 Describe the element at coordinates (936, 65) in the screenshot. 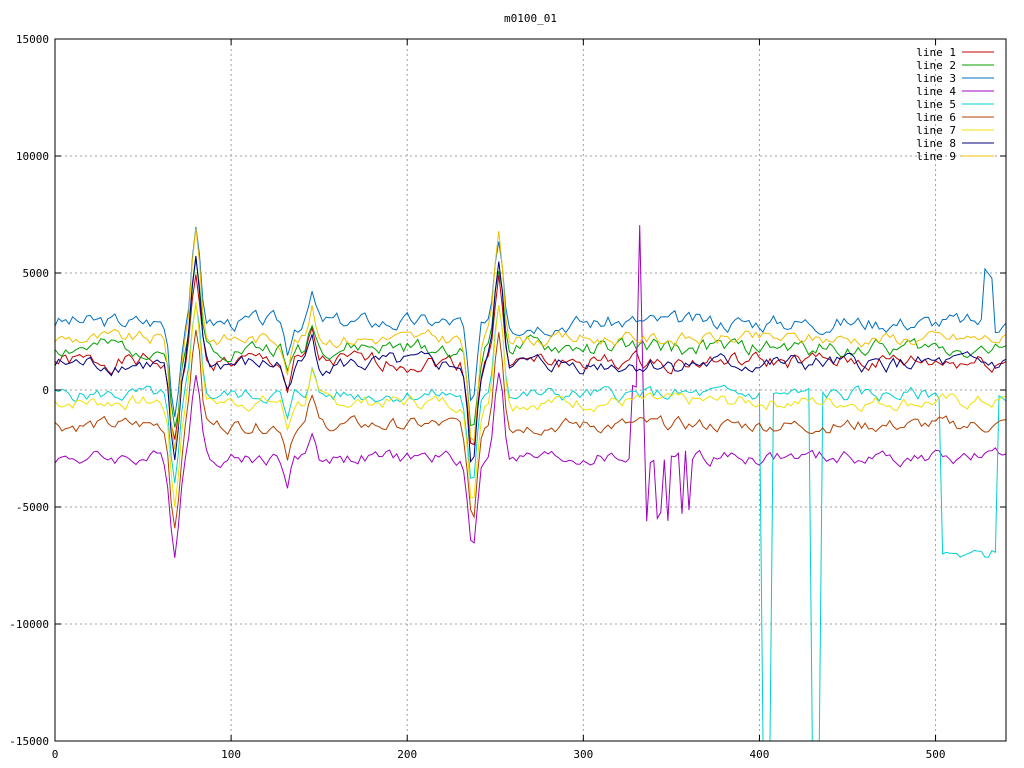

I see `legend-label-2: line 2` at that location.